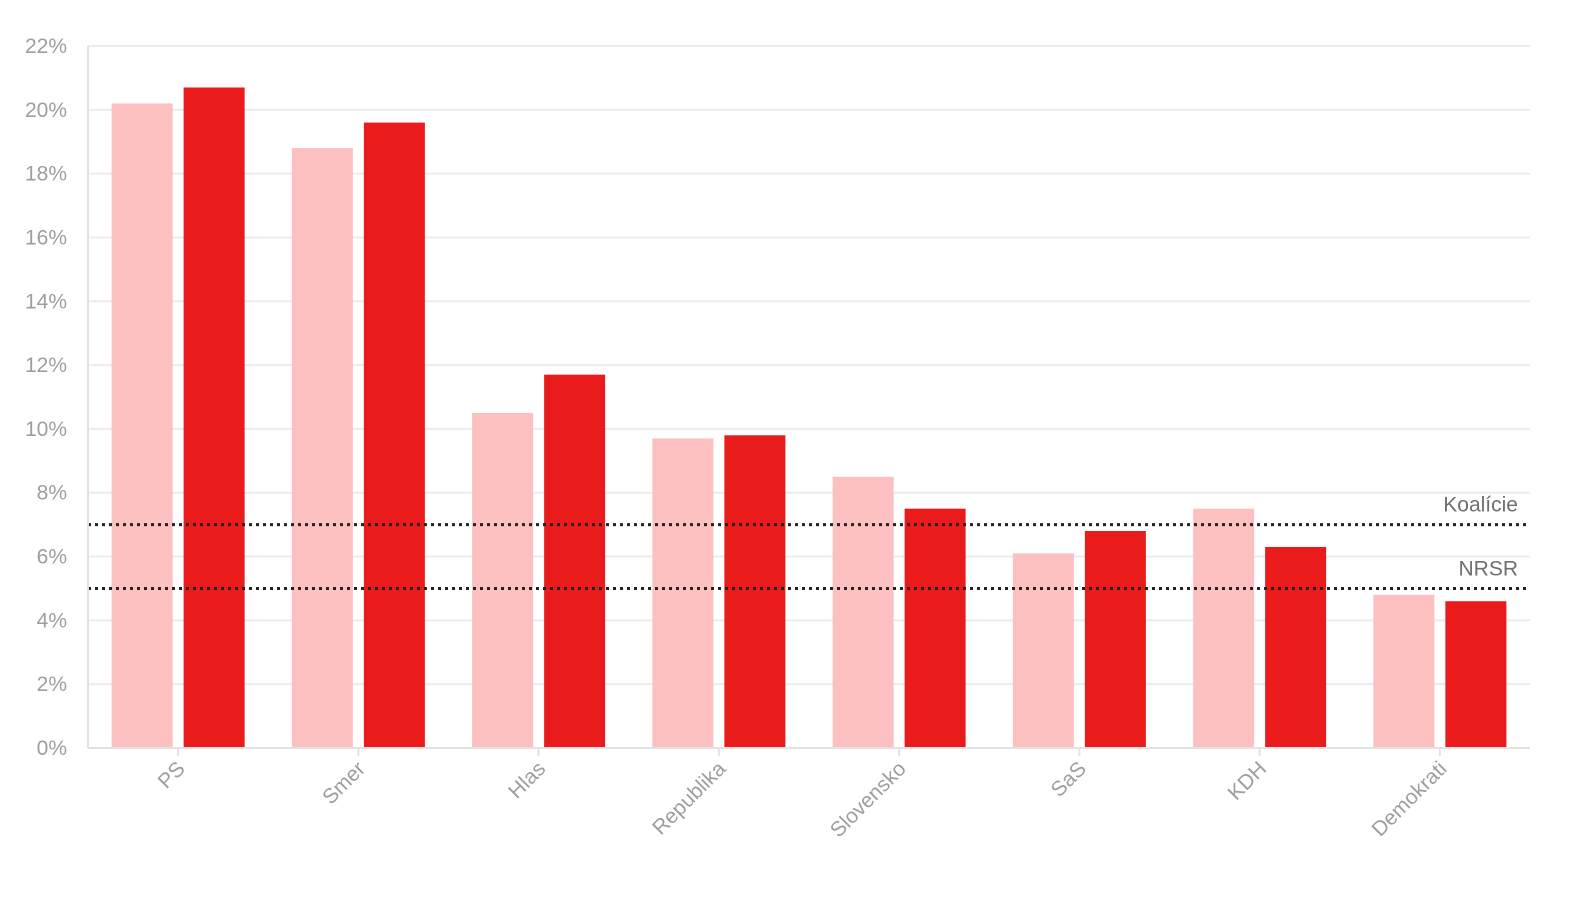 The image size is (1588, 898). Describe the element at coordinates (689, 798) in the screenshot. I see `x-category-label: Republika` at that location.